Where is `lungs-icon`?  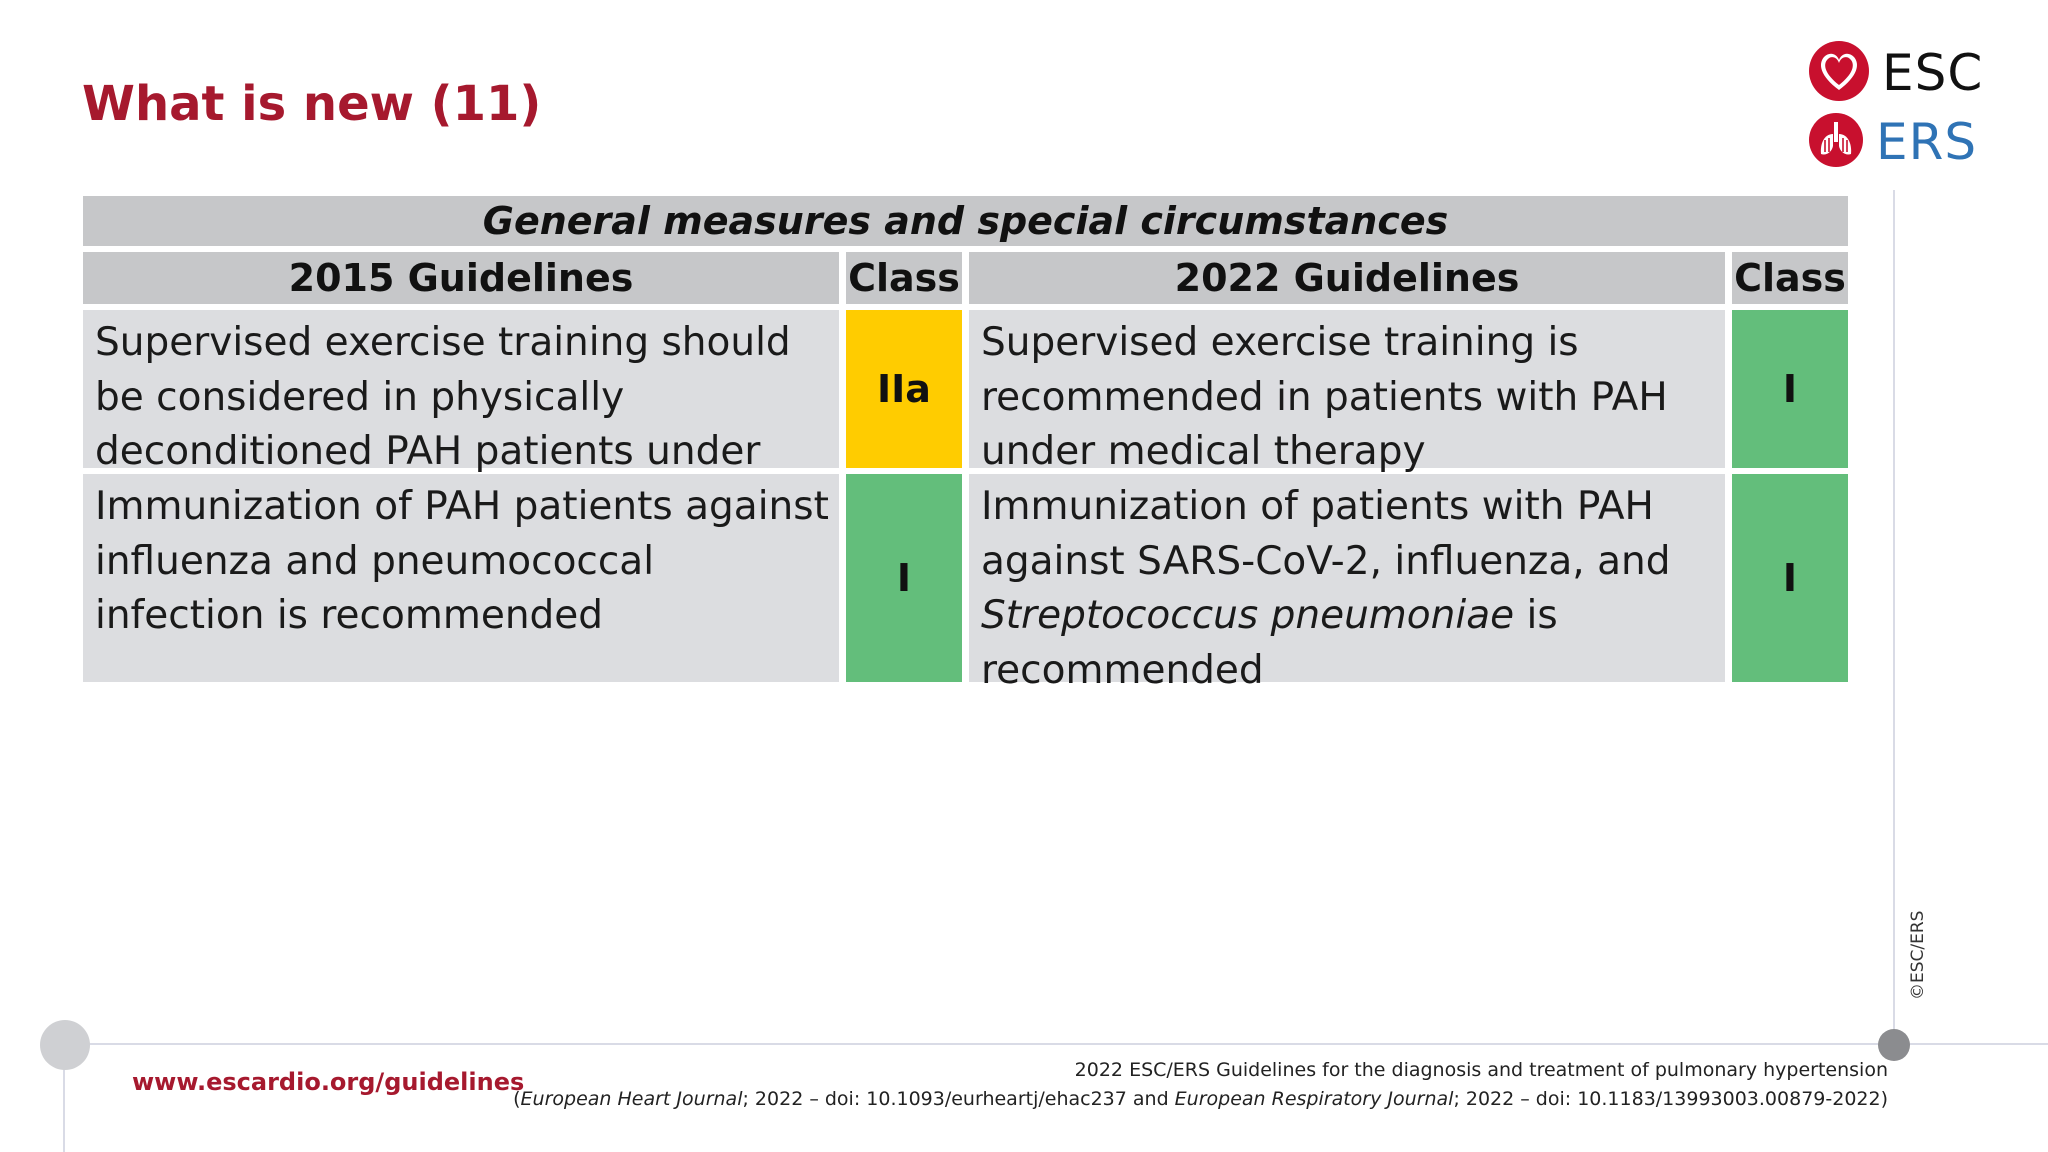 lungs-icon is located at coordinates (1836, 142).